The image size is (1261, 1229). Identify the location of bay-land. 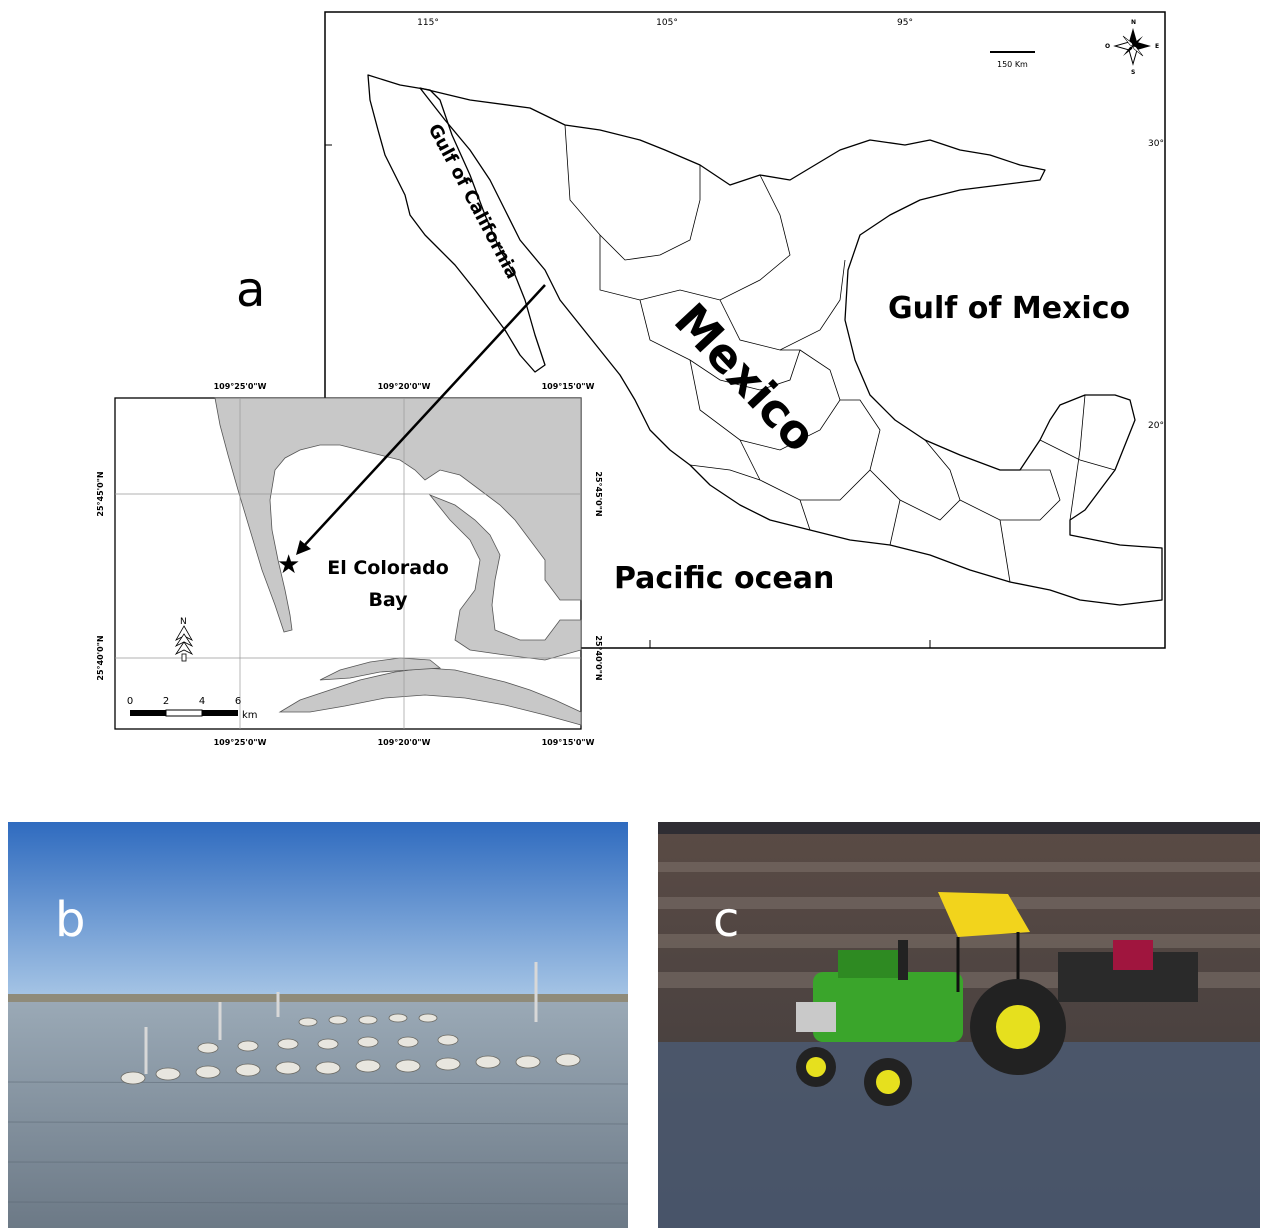
(398, 561).